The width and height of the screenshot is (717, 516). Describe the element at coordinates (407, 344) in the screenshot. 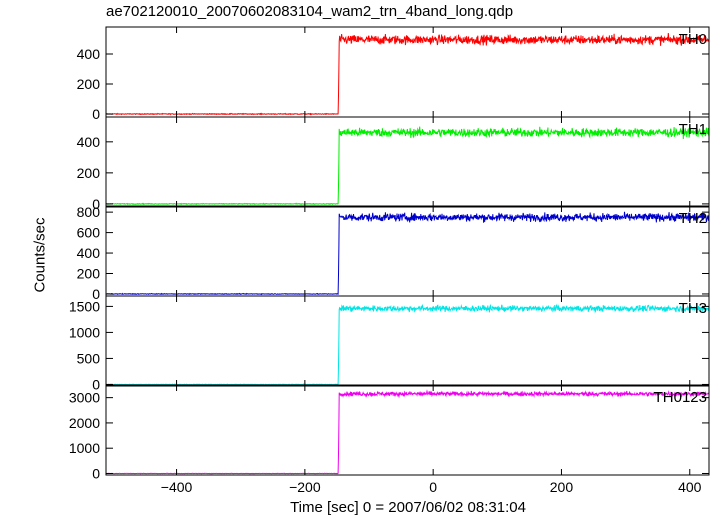

I see `series-line-th3` at that location.